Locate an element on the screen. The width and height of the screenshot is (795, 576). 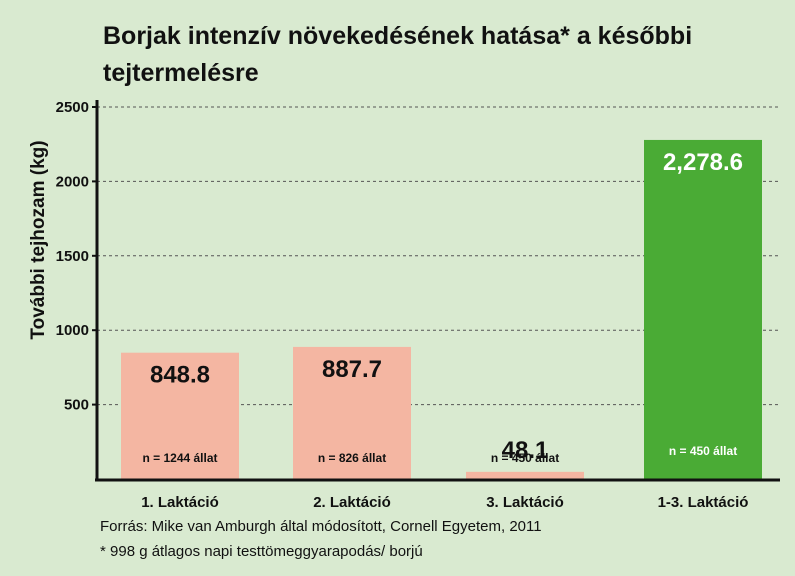
y-tick-label: 2500 is located at coordinates (72, 107).